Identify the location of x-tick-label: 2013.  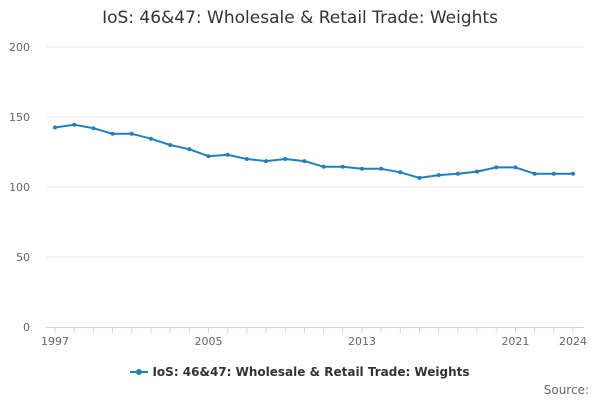
(362, 341).